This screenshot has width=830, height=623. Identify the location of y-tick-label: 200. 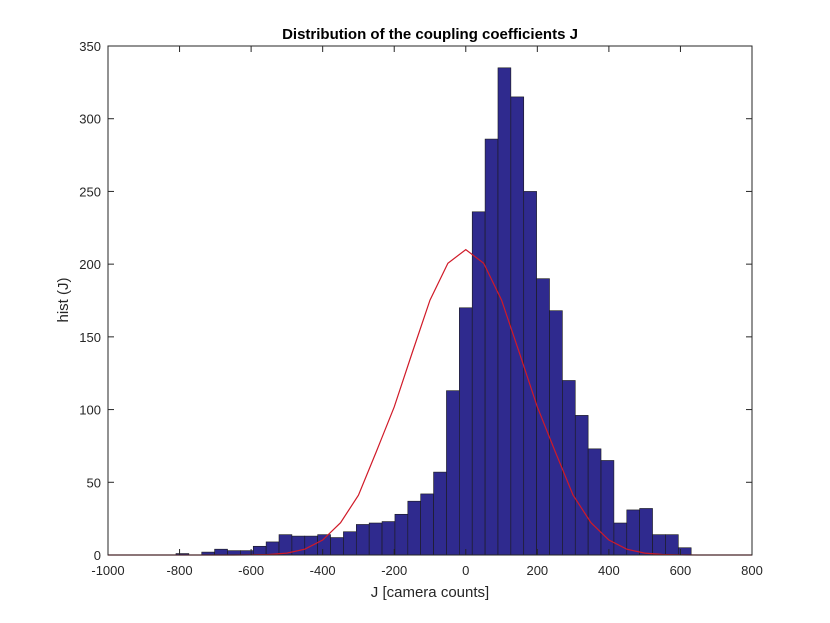
(90, 264).